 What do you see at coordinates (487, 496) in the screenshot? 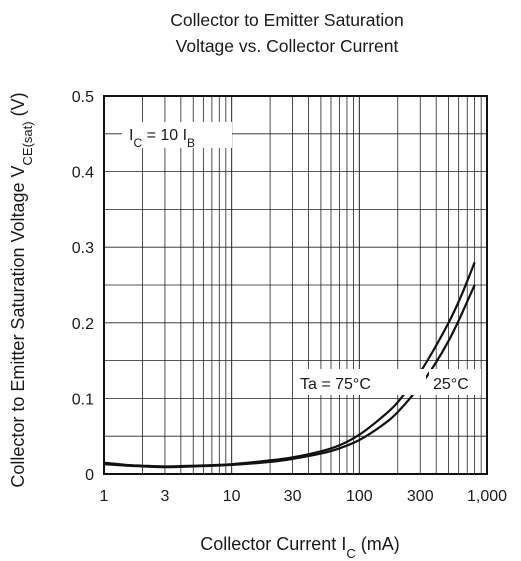
I see `x-tick-label: 1,000` at bounding box center [487, 496].